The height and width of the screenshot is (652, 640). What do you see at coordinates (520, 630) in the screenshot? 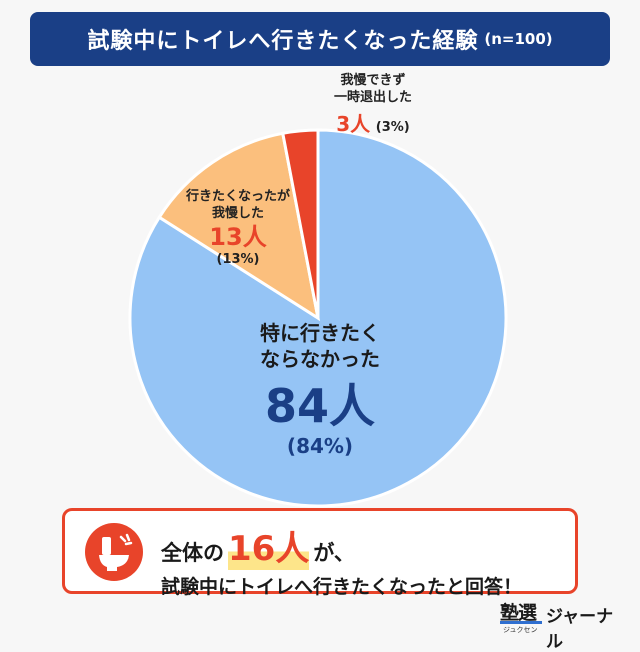
I see `logo-sub: ジュクセン` at bounding box center [520, 630].